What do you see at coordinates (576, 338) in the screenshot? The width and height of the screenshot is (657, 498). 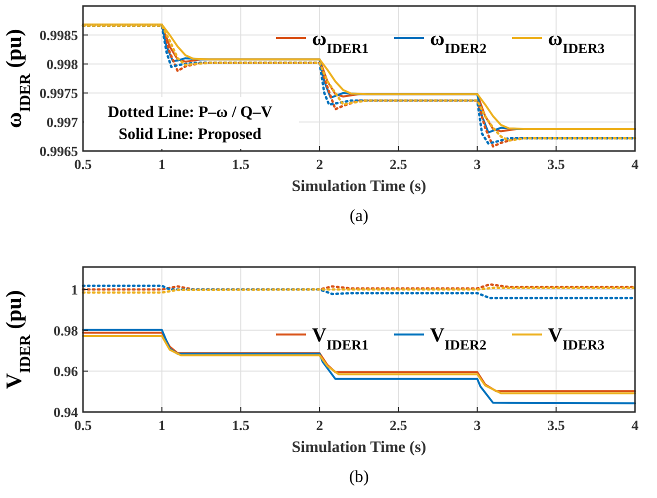 I see `legend-label: V$_{IDER3}$` at bounding box center [576, 338].